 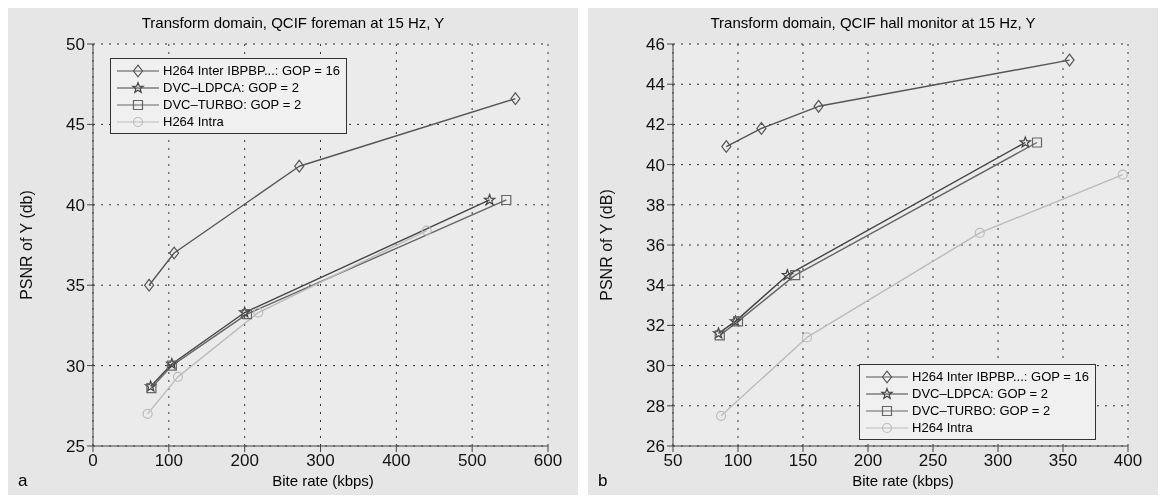 What do you see at coordinates (655, 246) in the screenshot?
I see `y-tick-label: 36` at bounding box center [655, 246].